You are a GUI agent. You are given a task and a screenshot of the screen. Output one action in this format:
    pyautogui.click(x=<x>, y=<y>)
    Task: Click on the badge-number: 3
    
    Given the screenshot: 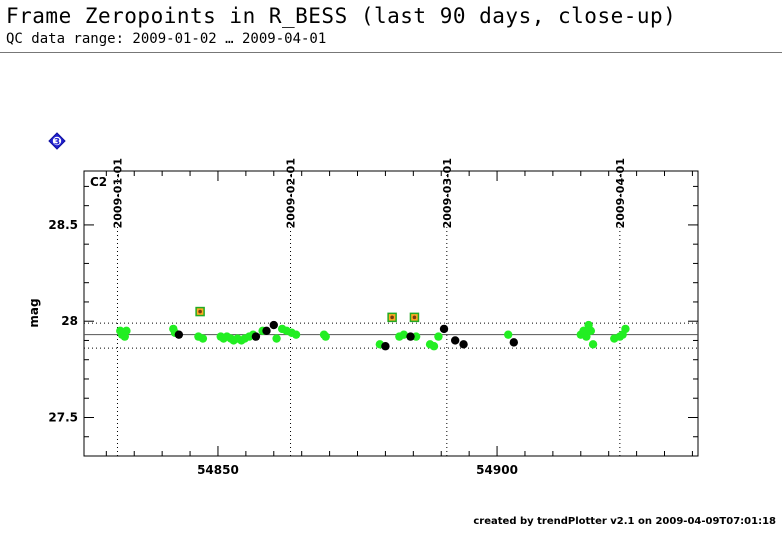 What is the action you would take?
    pyautogui.click(x=57, y=143)
    